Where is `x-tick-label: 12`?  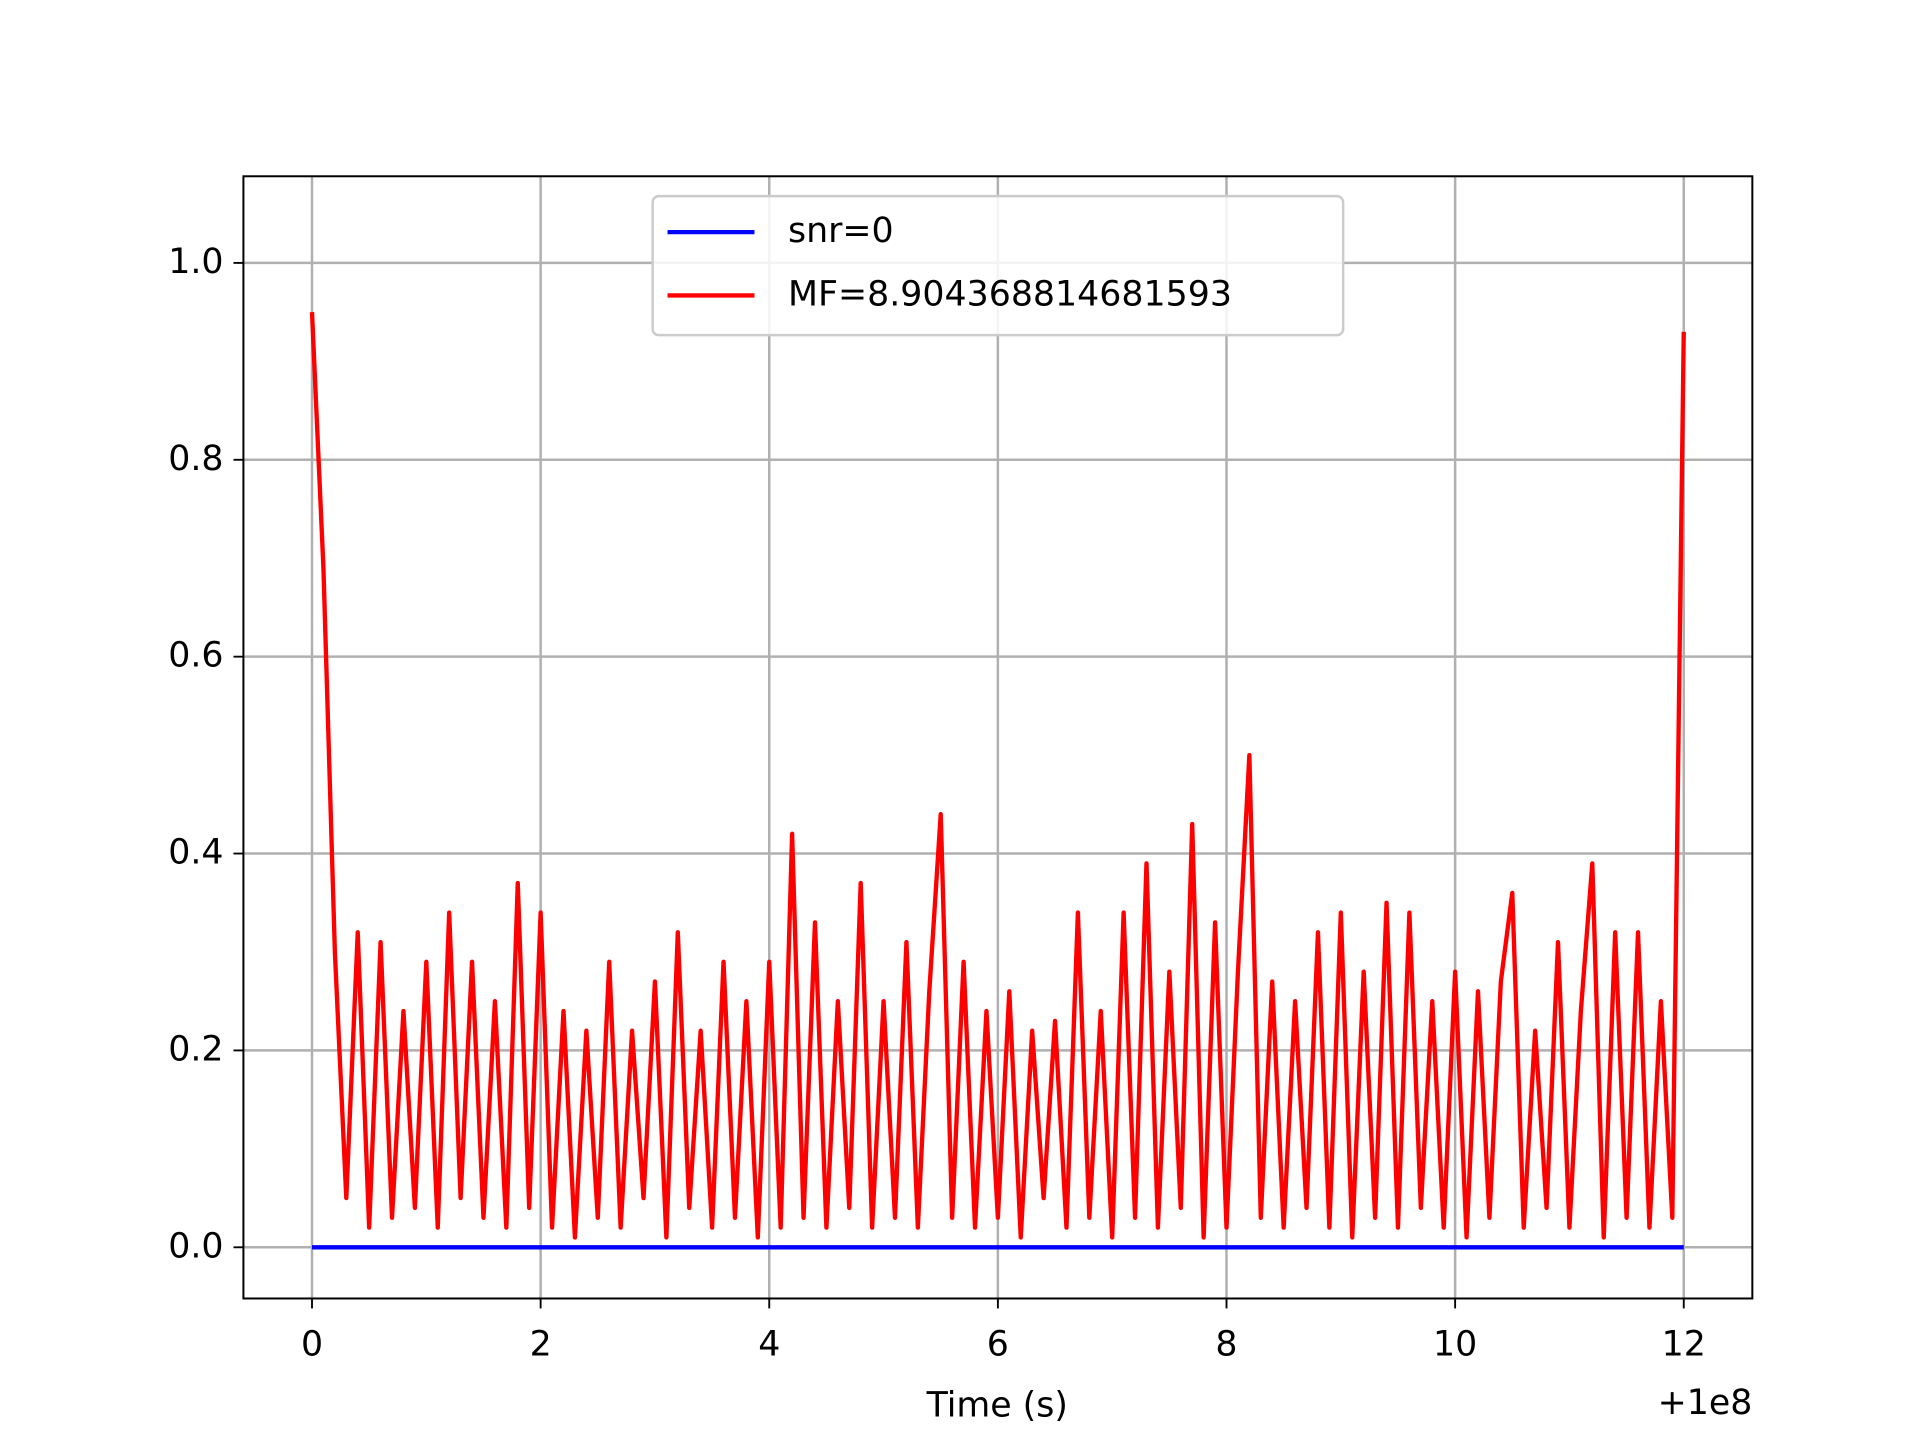
x-tick-label: 12 is located at coordinates (1684, 1345).